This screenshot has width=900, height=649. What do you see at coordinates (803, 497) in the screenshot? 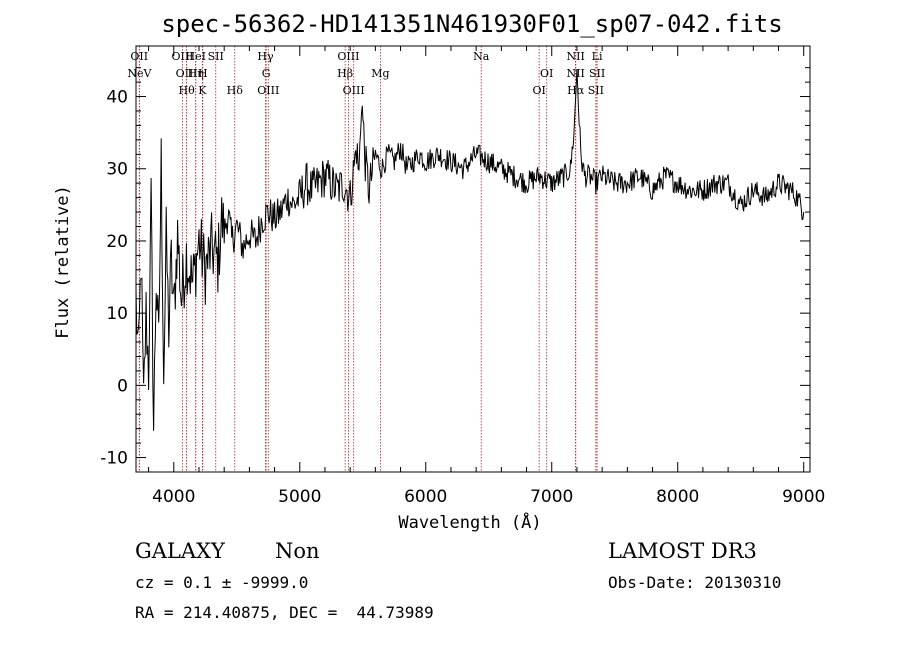
I see `x-tick-label: 9000` at bounding box center [803, 497].